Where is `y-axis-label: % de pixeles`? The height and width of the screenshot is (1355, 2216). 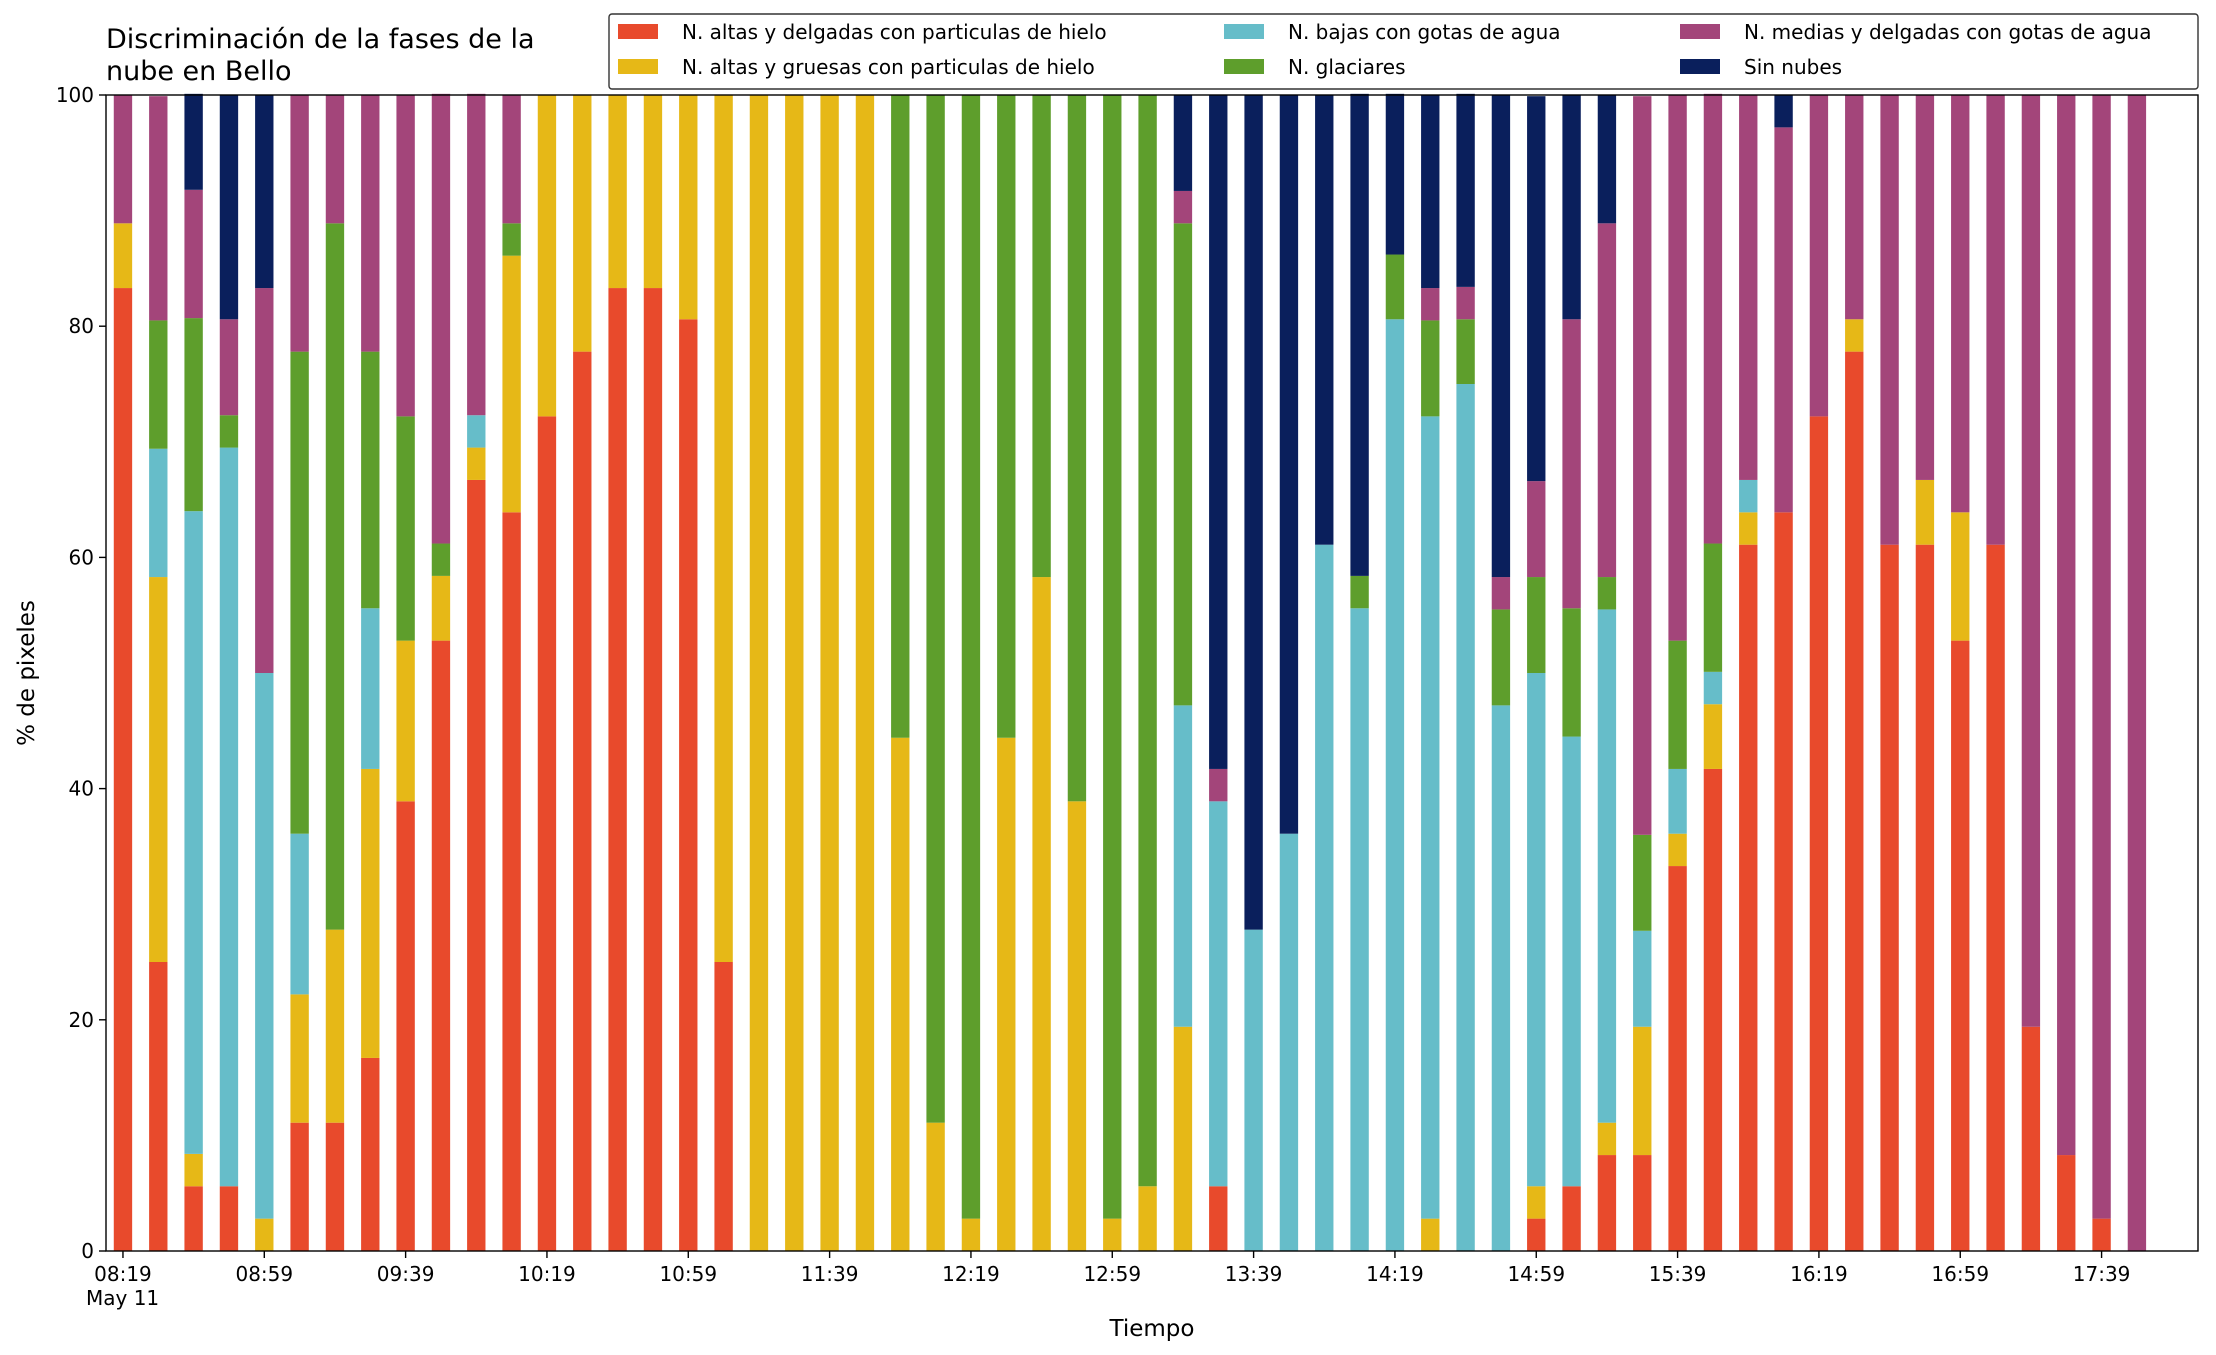
y-axis-label: % de pixeles is located at coordinates (27, 673).